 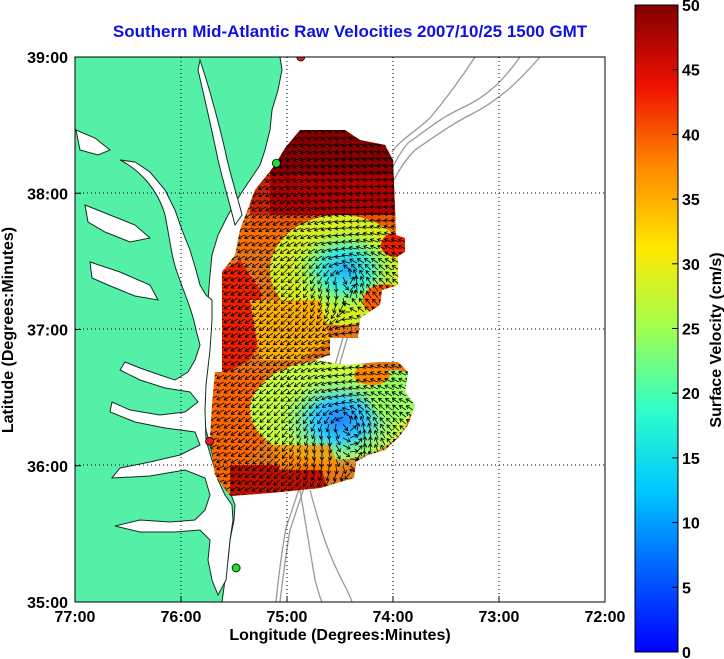 What do you see at coordinates (691, 7) in the screenshot?
I see `colorbar-tick-label: 50` at bounding box center [691, 7].